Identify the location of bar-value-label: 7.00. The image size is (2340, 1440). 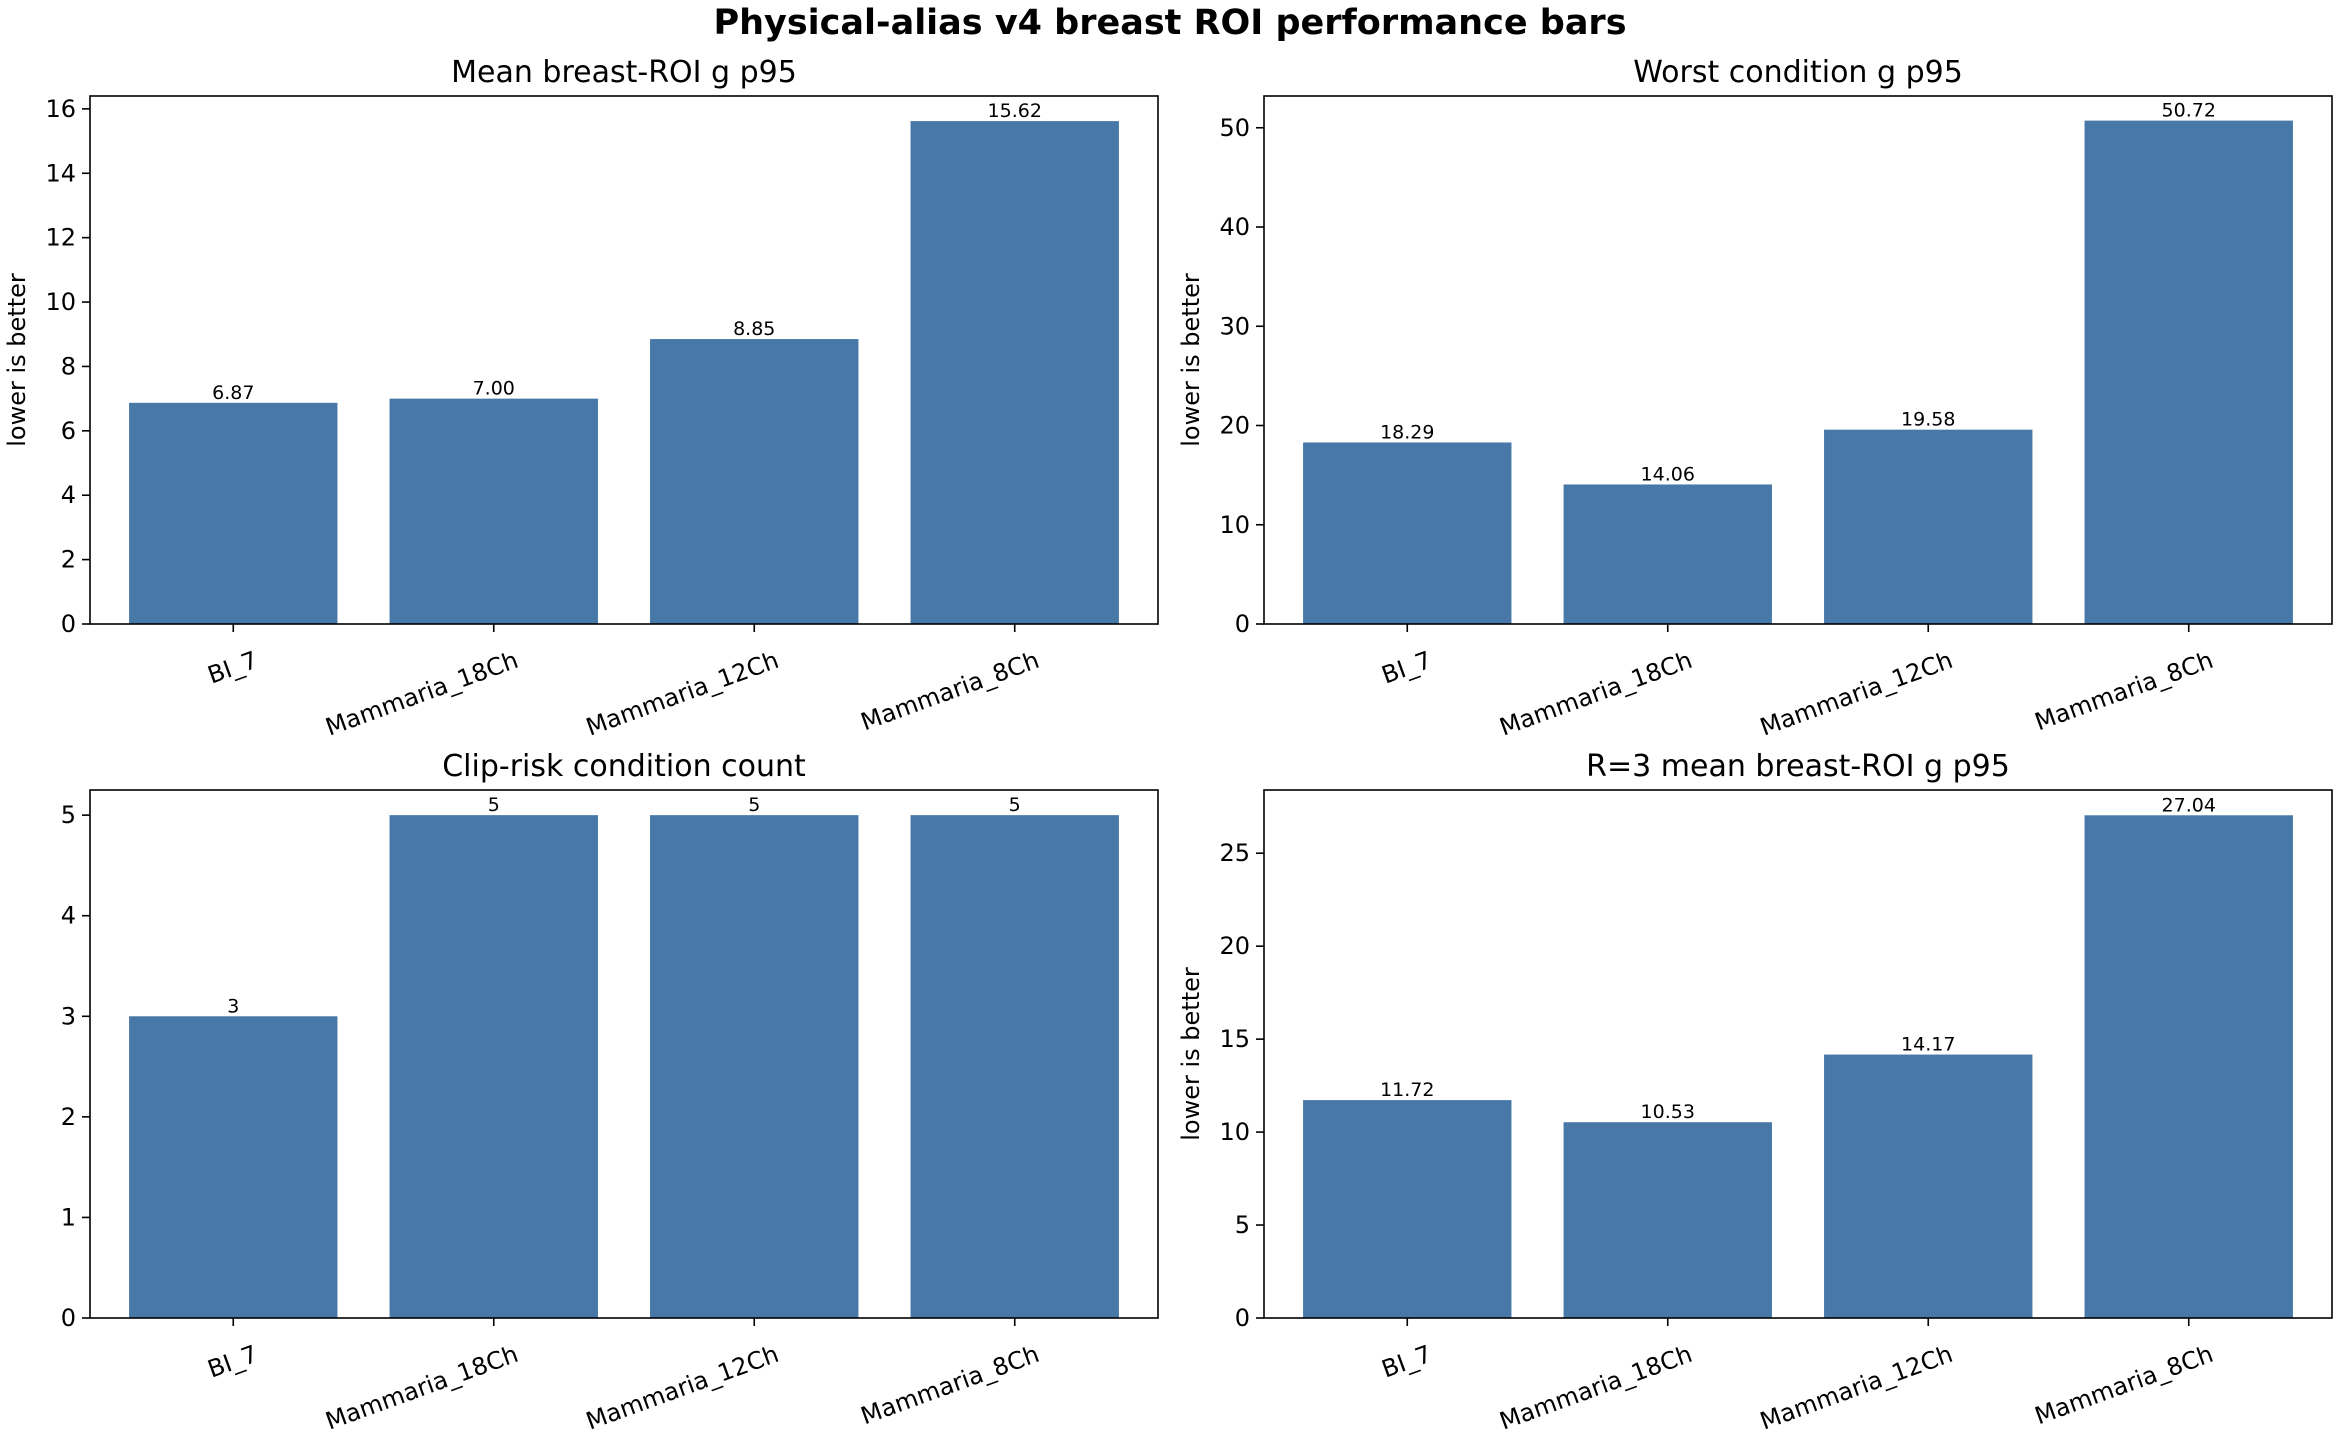
(494, 389).